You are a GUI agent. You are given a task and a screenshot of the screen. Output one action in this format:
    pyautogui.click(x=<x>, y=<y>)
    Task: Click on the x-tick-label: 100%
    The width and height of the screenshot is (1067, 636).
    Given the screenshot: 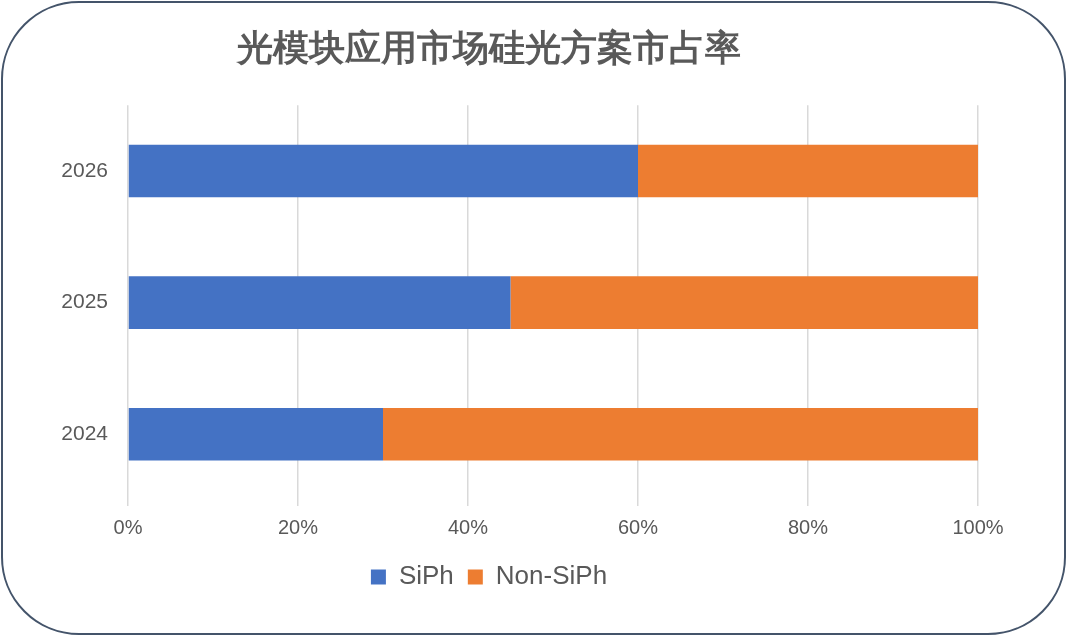 What is the action you would take?
    pyautogui.click(x=978, y=526)
    